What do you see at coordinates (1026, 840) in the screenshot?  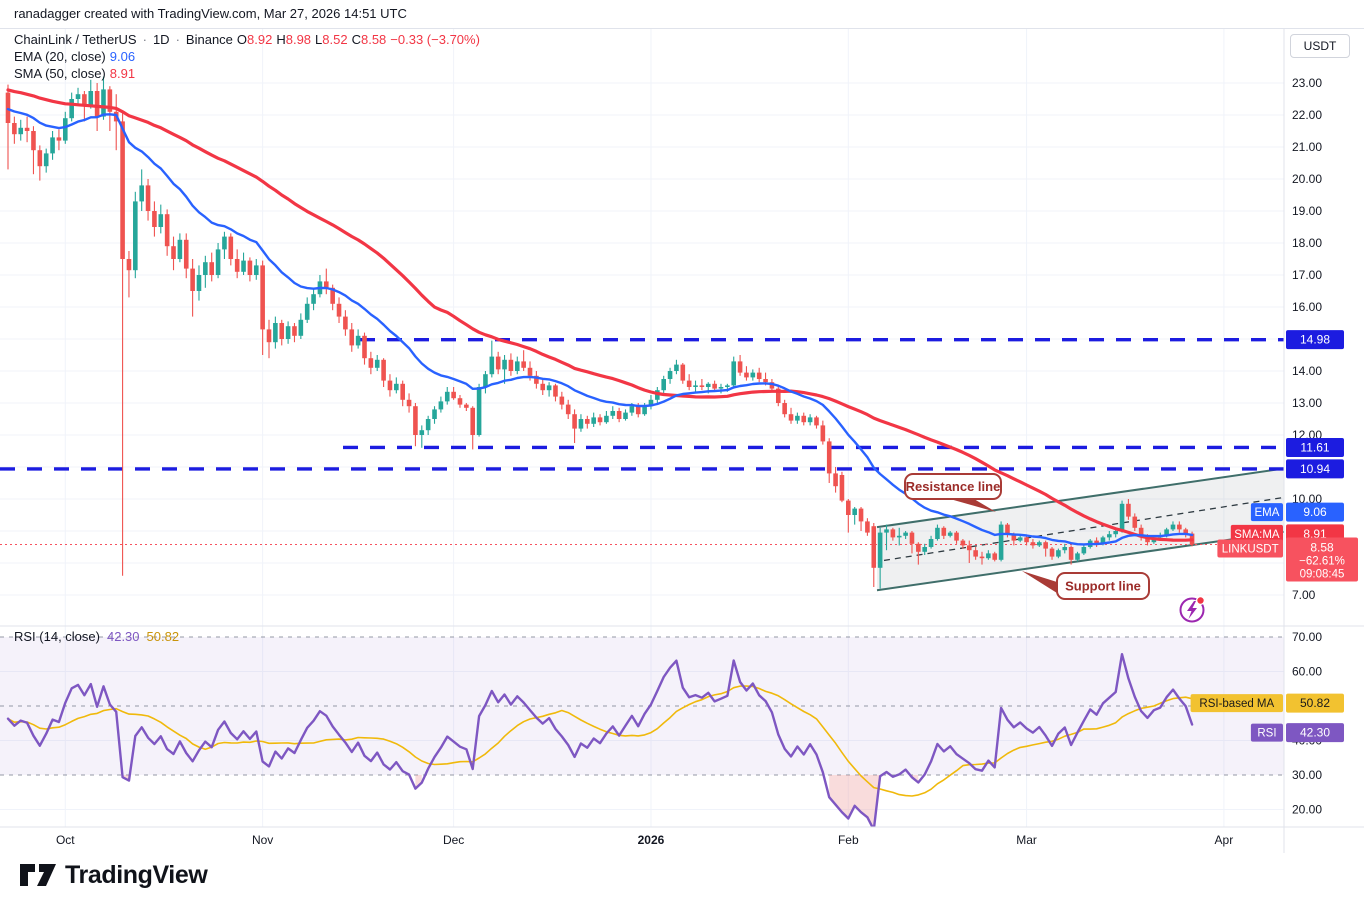 I see `svg-text: Mar` at bounding box center [1026, 840].